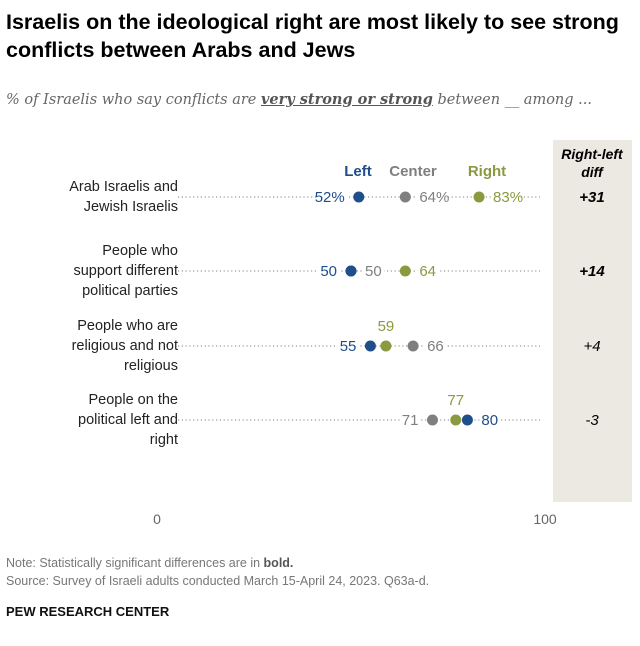 Image resolution: width=640 pixels, height=646 pixels. What do you see at coordinates (487, 171) in the screenshot?
I see `legend-right: Right` at bounding box center [487, 171].